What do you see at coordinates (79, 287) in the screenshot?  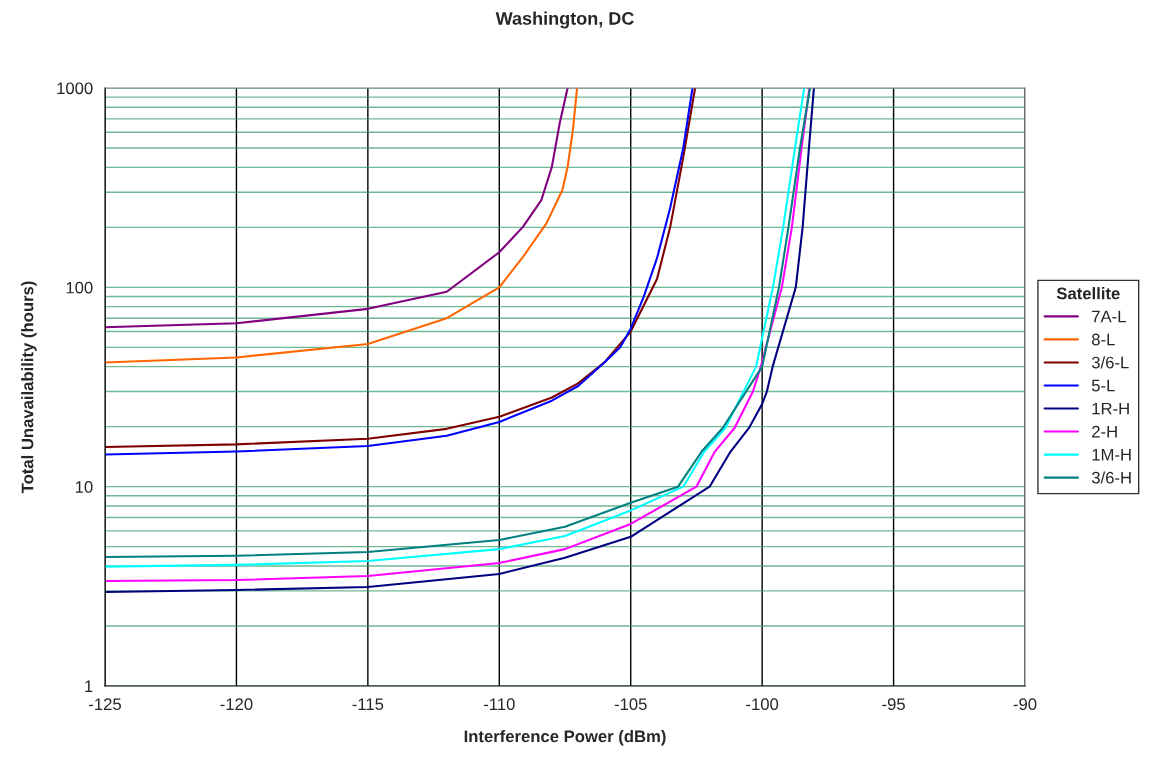 I see `y-tick-label: 100` at bounding box center [79, 287].